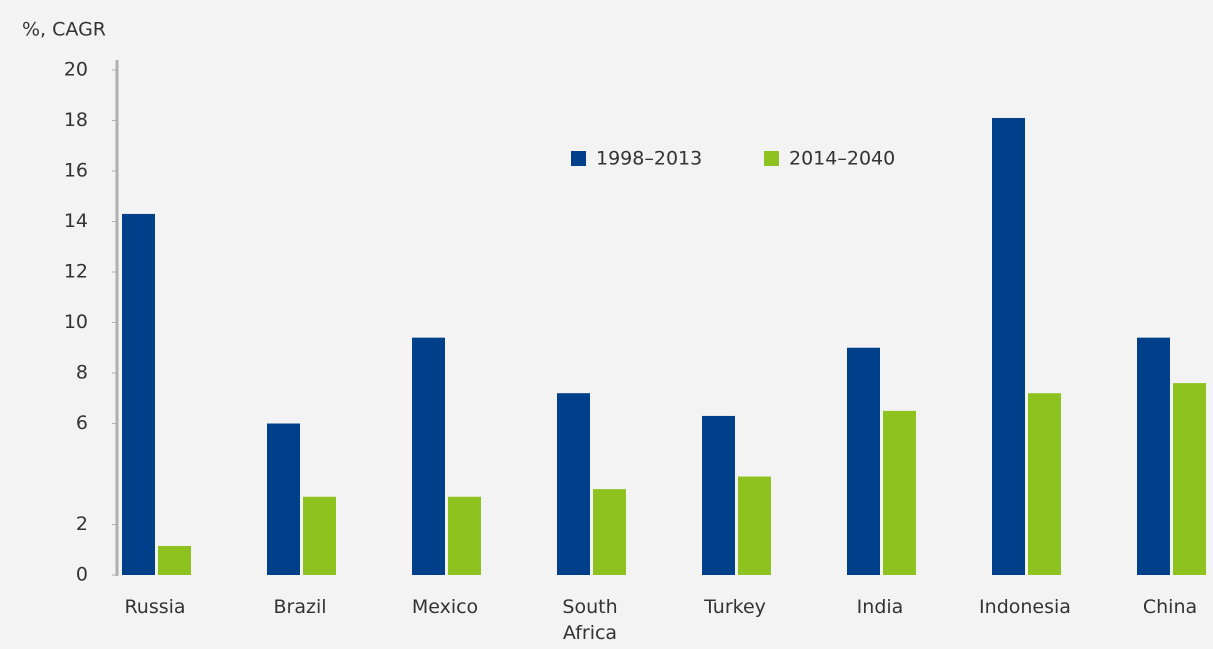 The width and height of the screenshot is (1213, 649). I want to click on y-tick-label: 14, so click(76, 221).